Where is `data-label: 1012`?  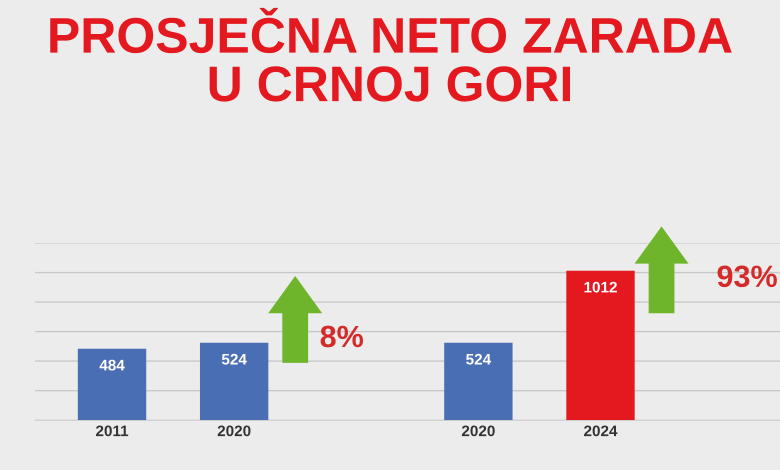 data-label: 1012 is located at coordinates (600, 287).